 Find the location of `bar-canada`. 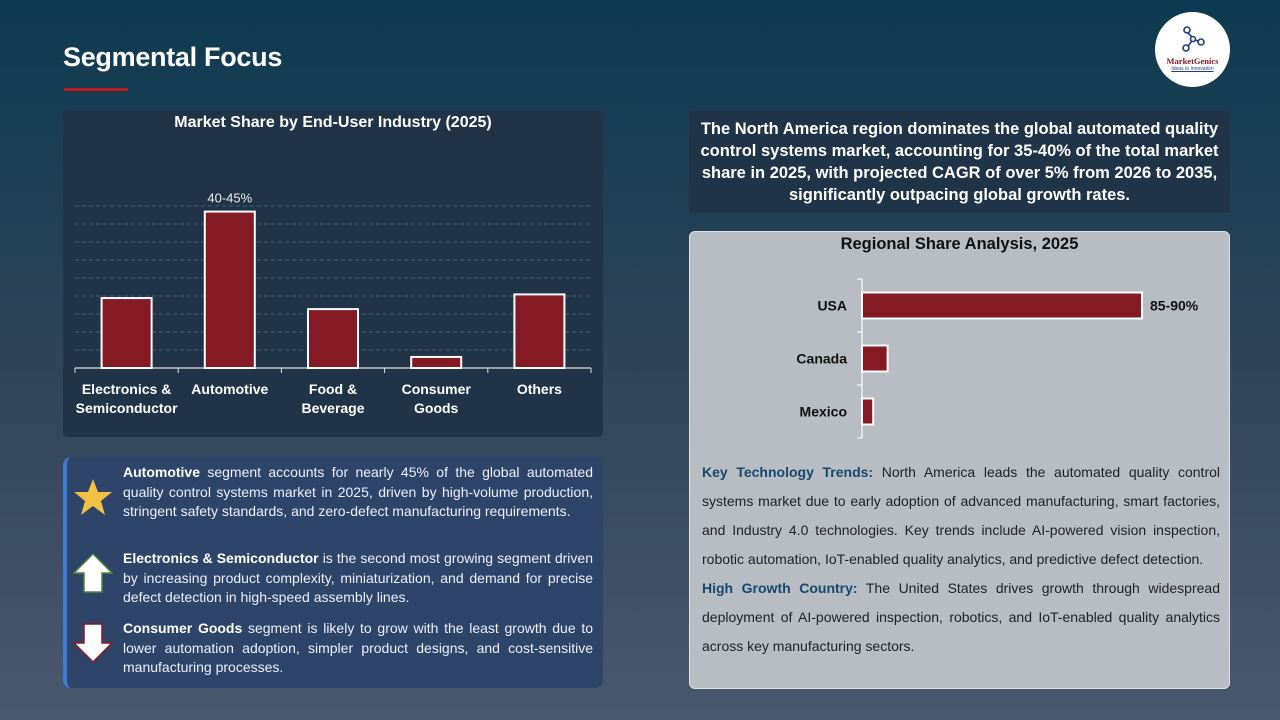

bar-canada is located at coordinates (875, 358).